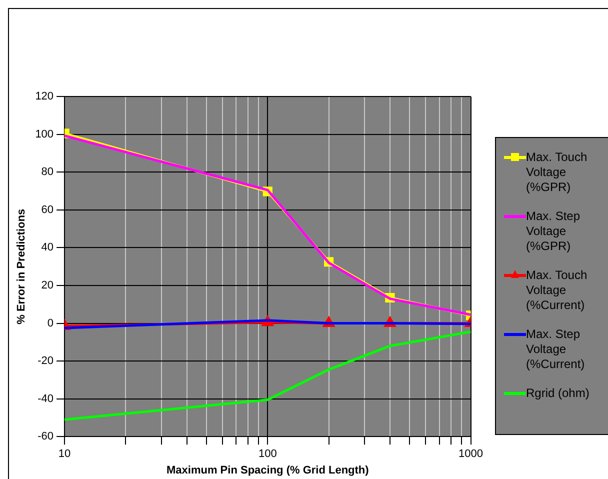 Image resolution: width=608 pixels, height=479 pixels. What do you see at coordinates (44, 134) in the screenshot?
I see `y-tick-label: 100` at bounding box center [44, 134].